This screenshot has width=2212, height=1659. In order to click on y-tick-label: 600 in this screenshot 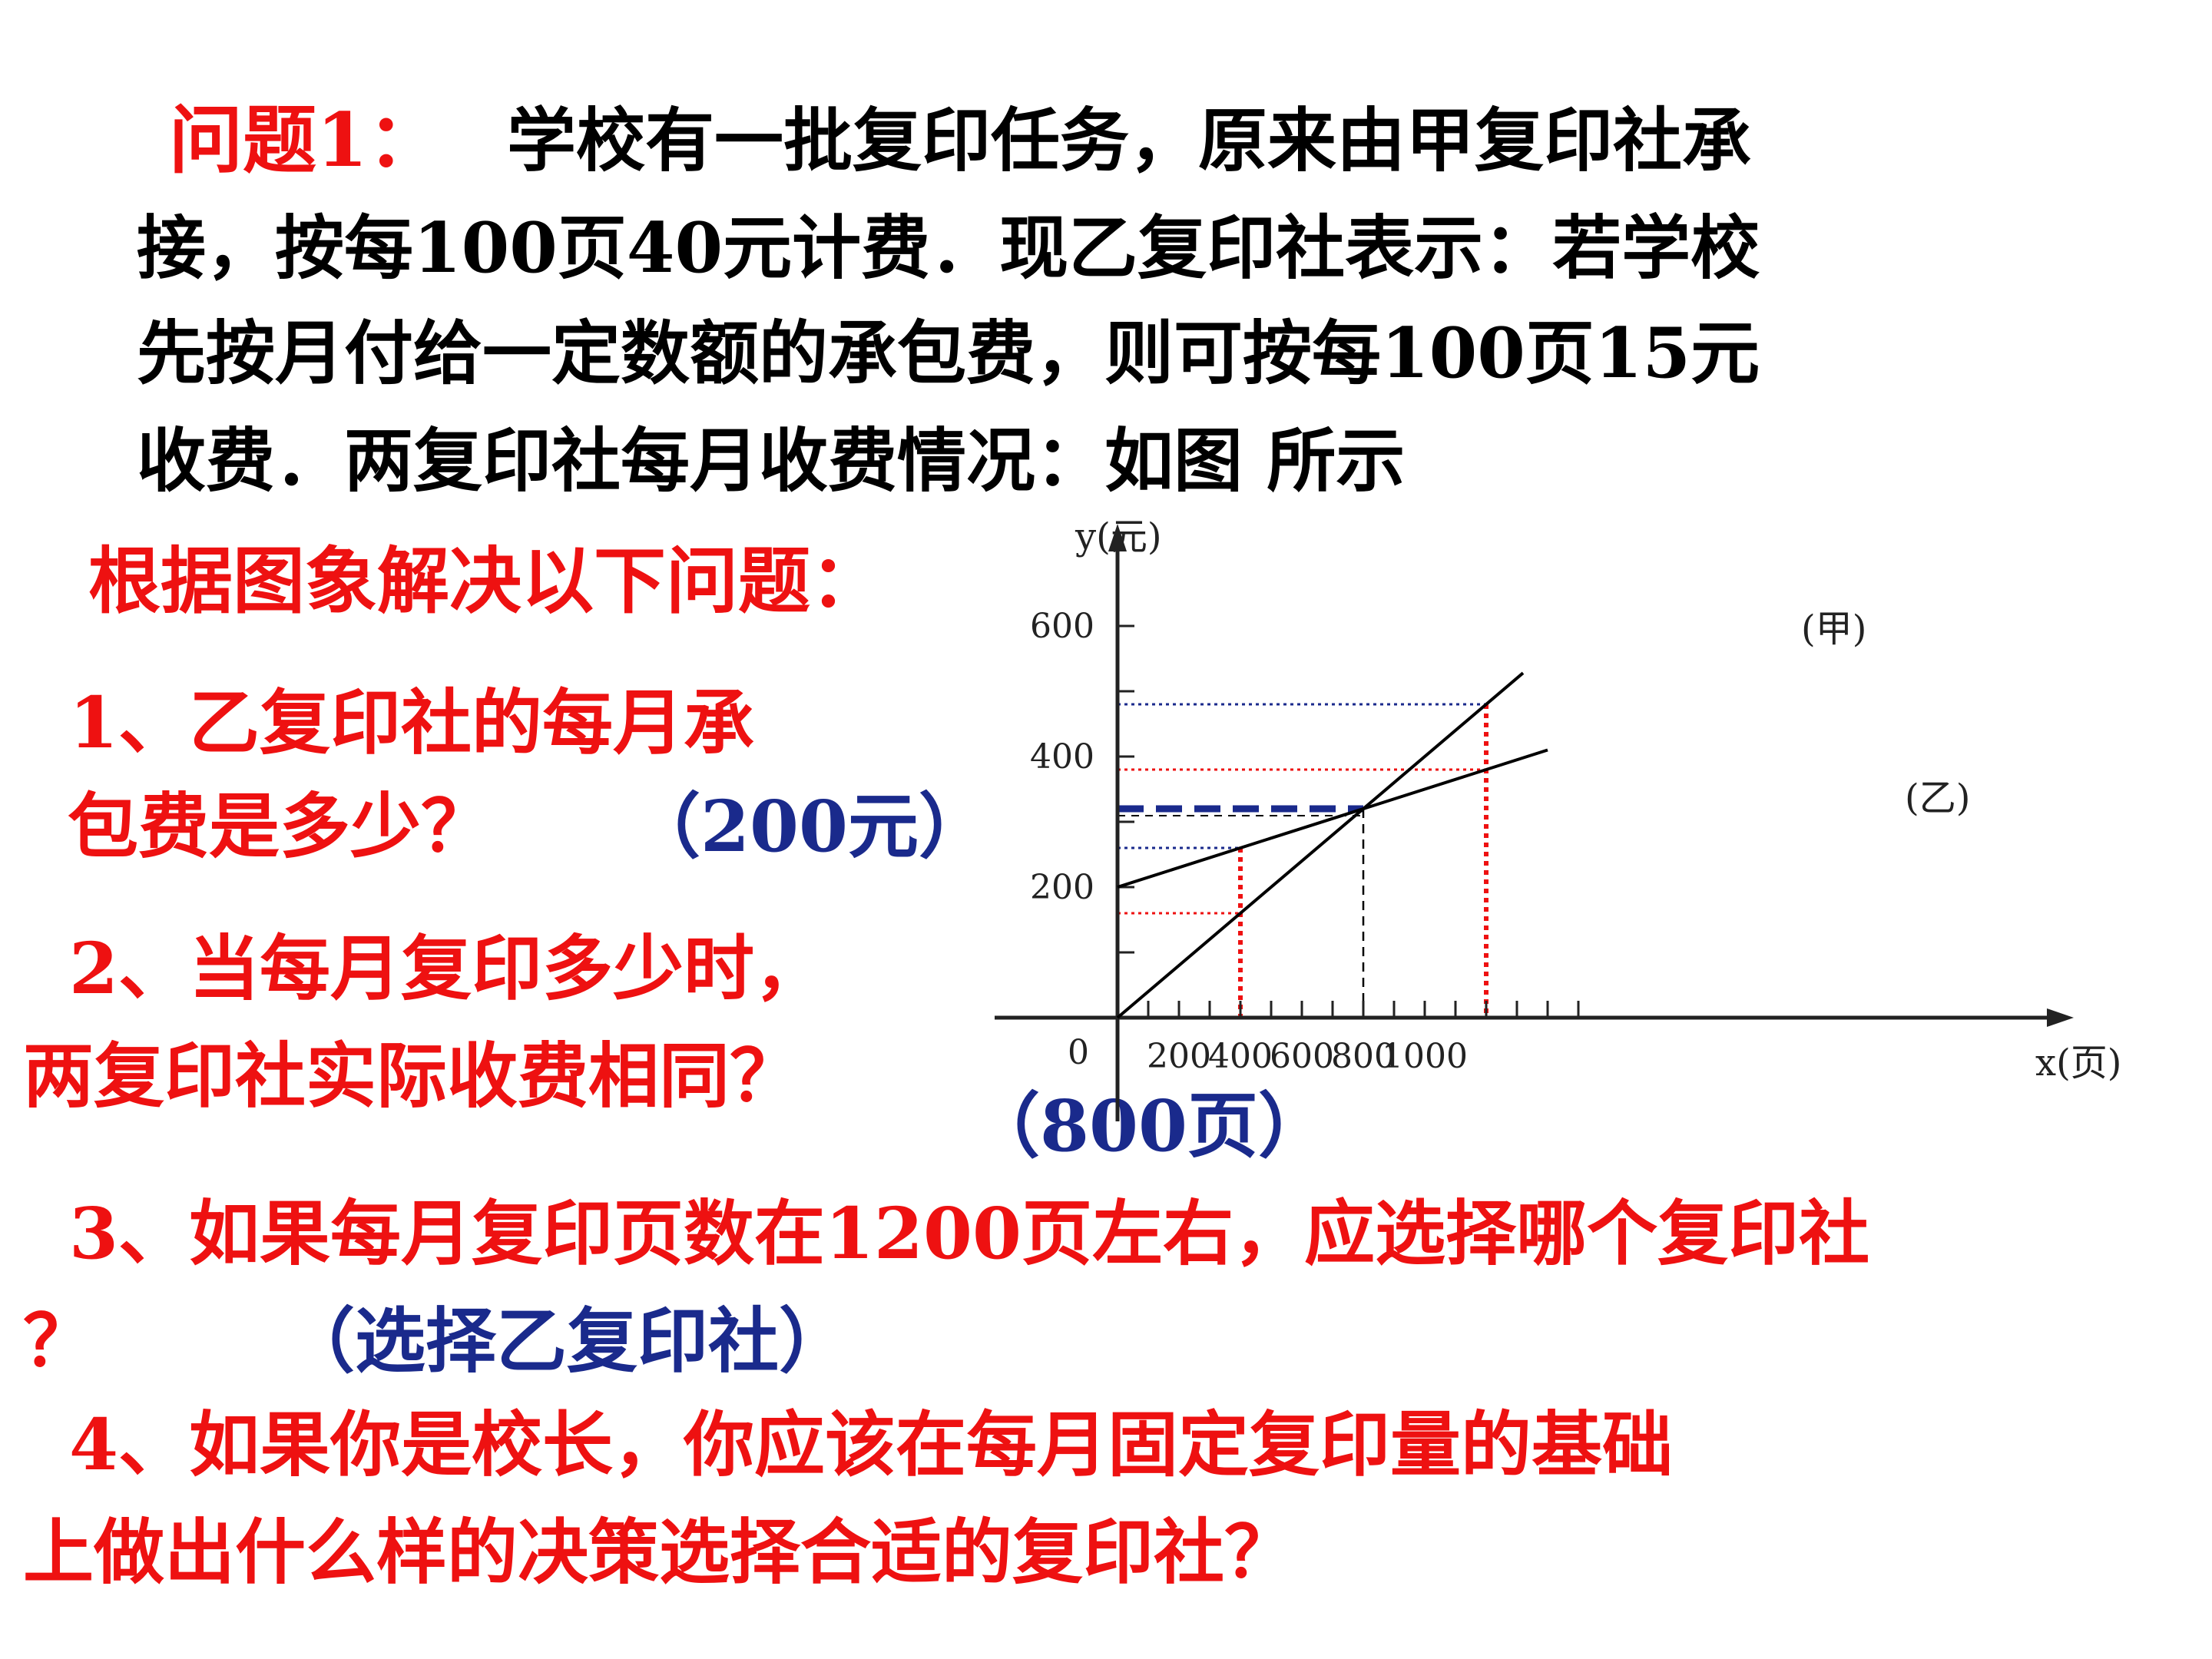, I will do `click(1062, 626)`.